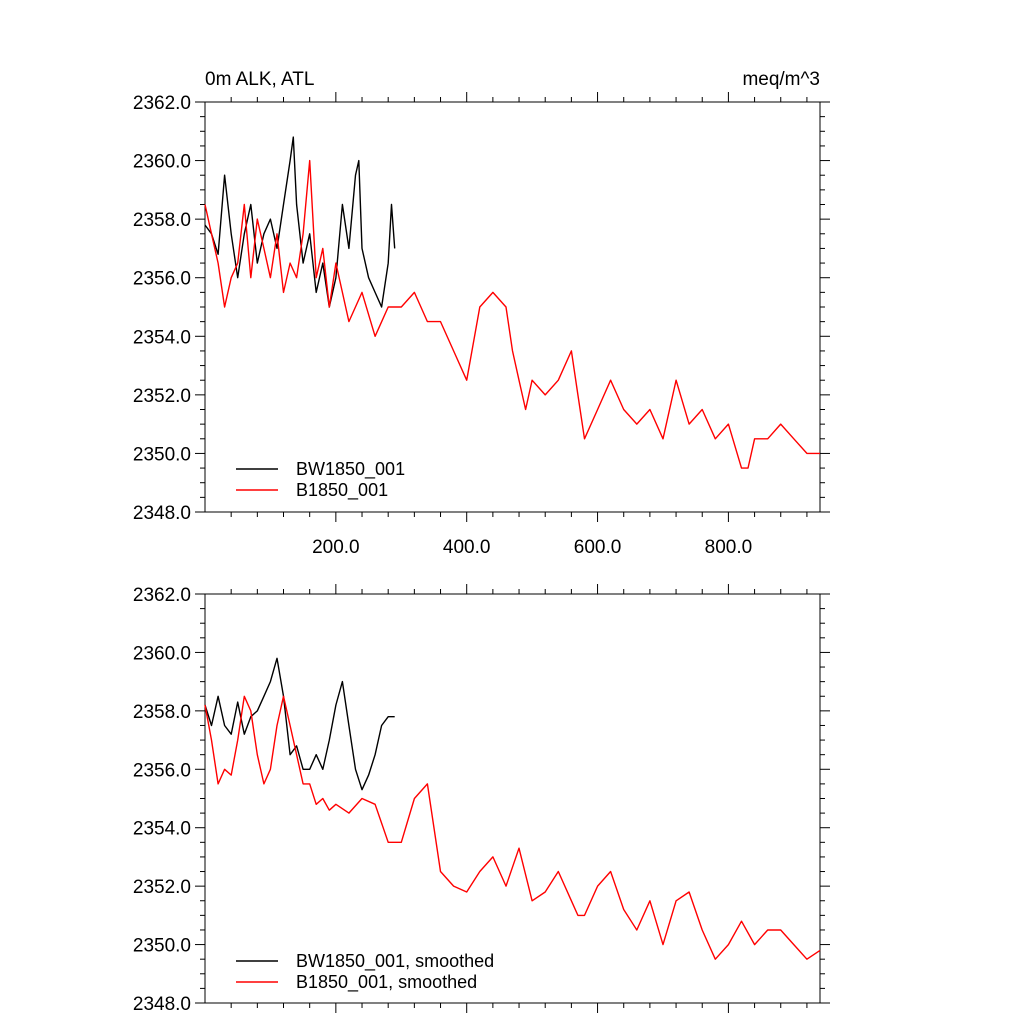 The height and width of the screenshot is (1024, 1024). What do you see at coordinates (598, 547) in the screenshot?
I see `x-tick-label: 600.0` at bounding box center [598, 547].